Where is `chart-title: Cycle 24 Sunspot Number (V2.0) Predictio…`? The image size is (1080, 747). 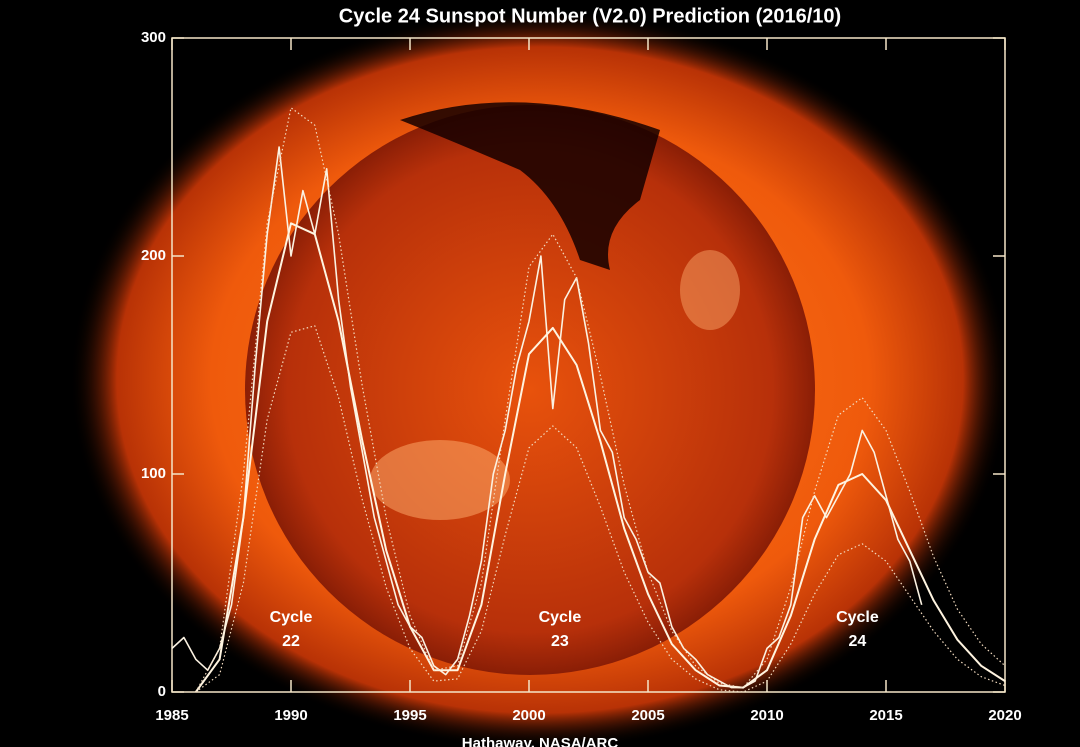
chart-title: Cycle 24 Sunspot Number (V2.0) Predictio… is located at coordinates (590, 16).